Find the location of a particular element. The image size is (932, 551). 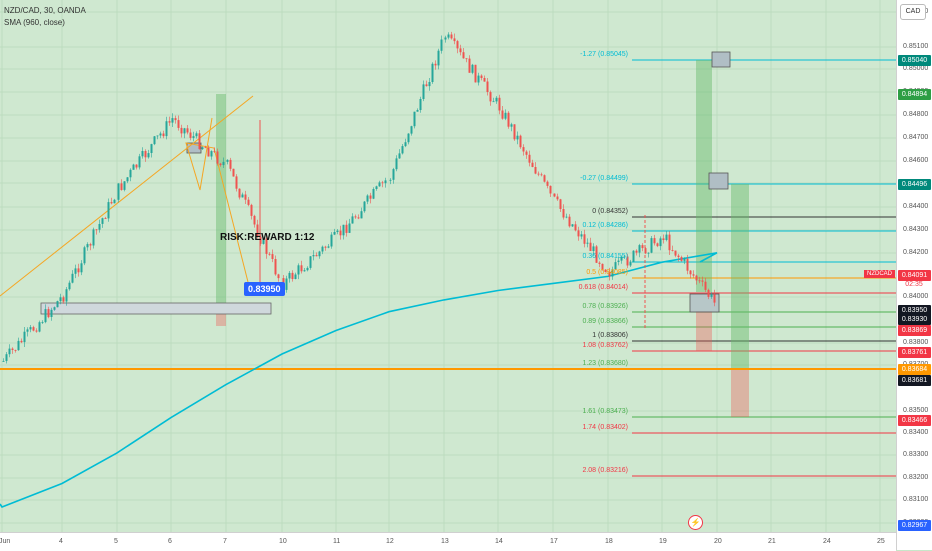

target-zone-early is located at coordinates (221, 200).